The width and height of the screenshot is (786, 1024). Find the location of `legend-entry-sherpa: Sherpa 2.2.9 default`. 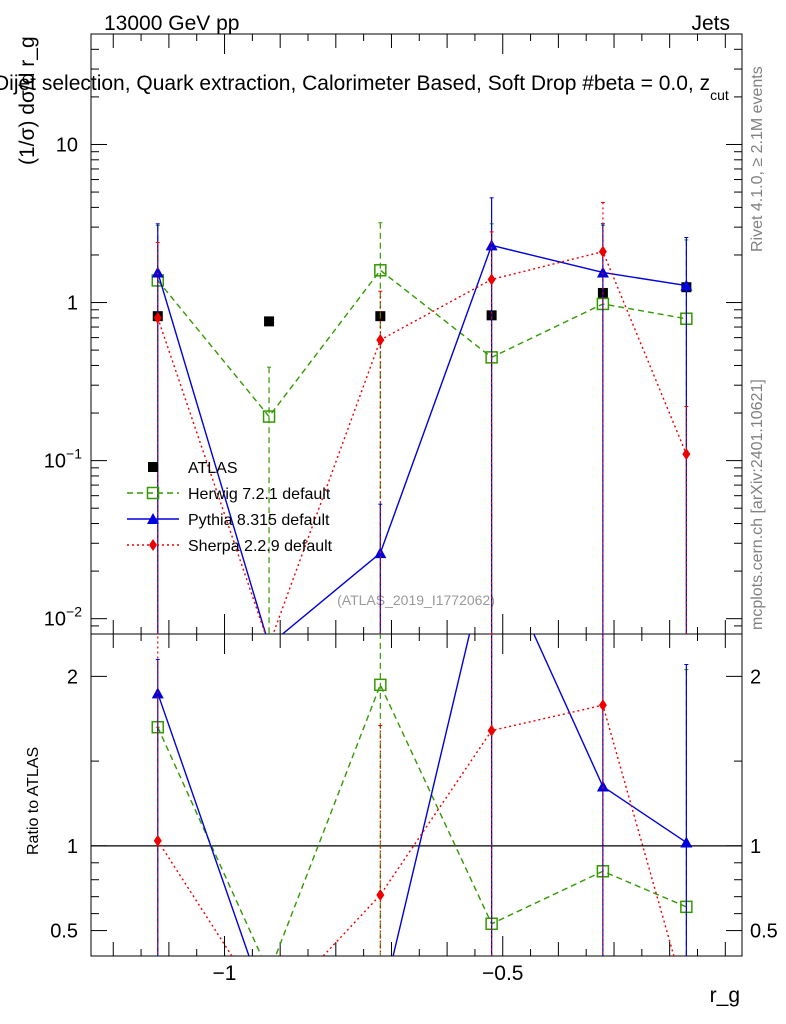

legend-entry-sherpa: Sherpa 2.2.9 default is located at coordinates (230, 546).